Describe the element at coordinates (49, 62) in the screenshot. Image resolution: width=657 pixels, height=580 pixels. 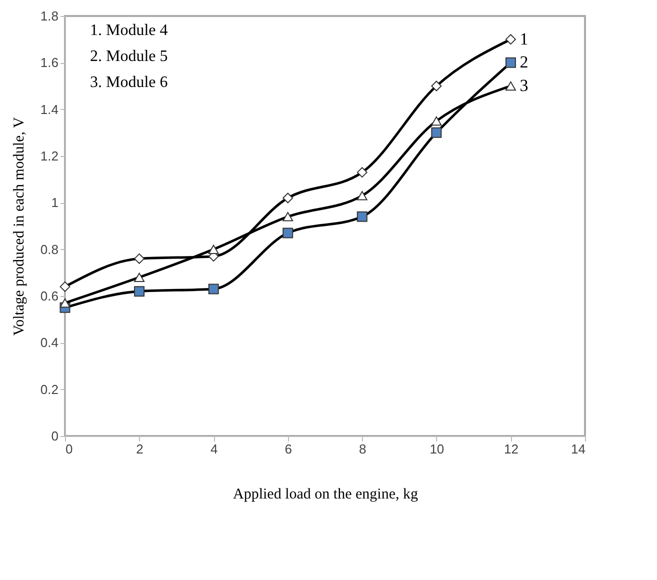
I see `y-tick-label: 1.6` at that location.